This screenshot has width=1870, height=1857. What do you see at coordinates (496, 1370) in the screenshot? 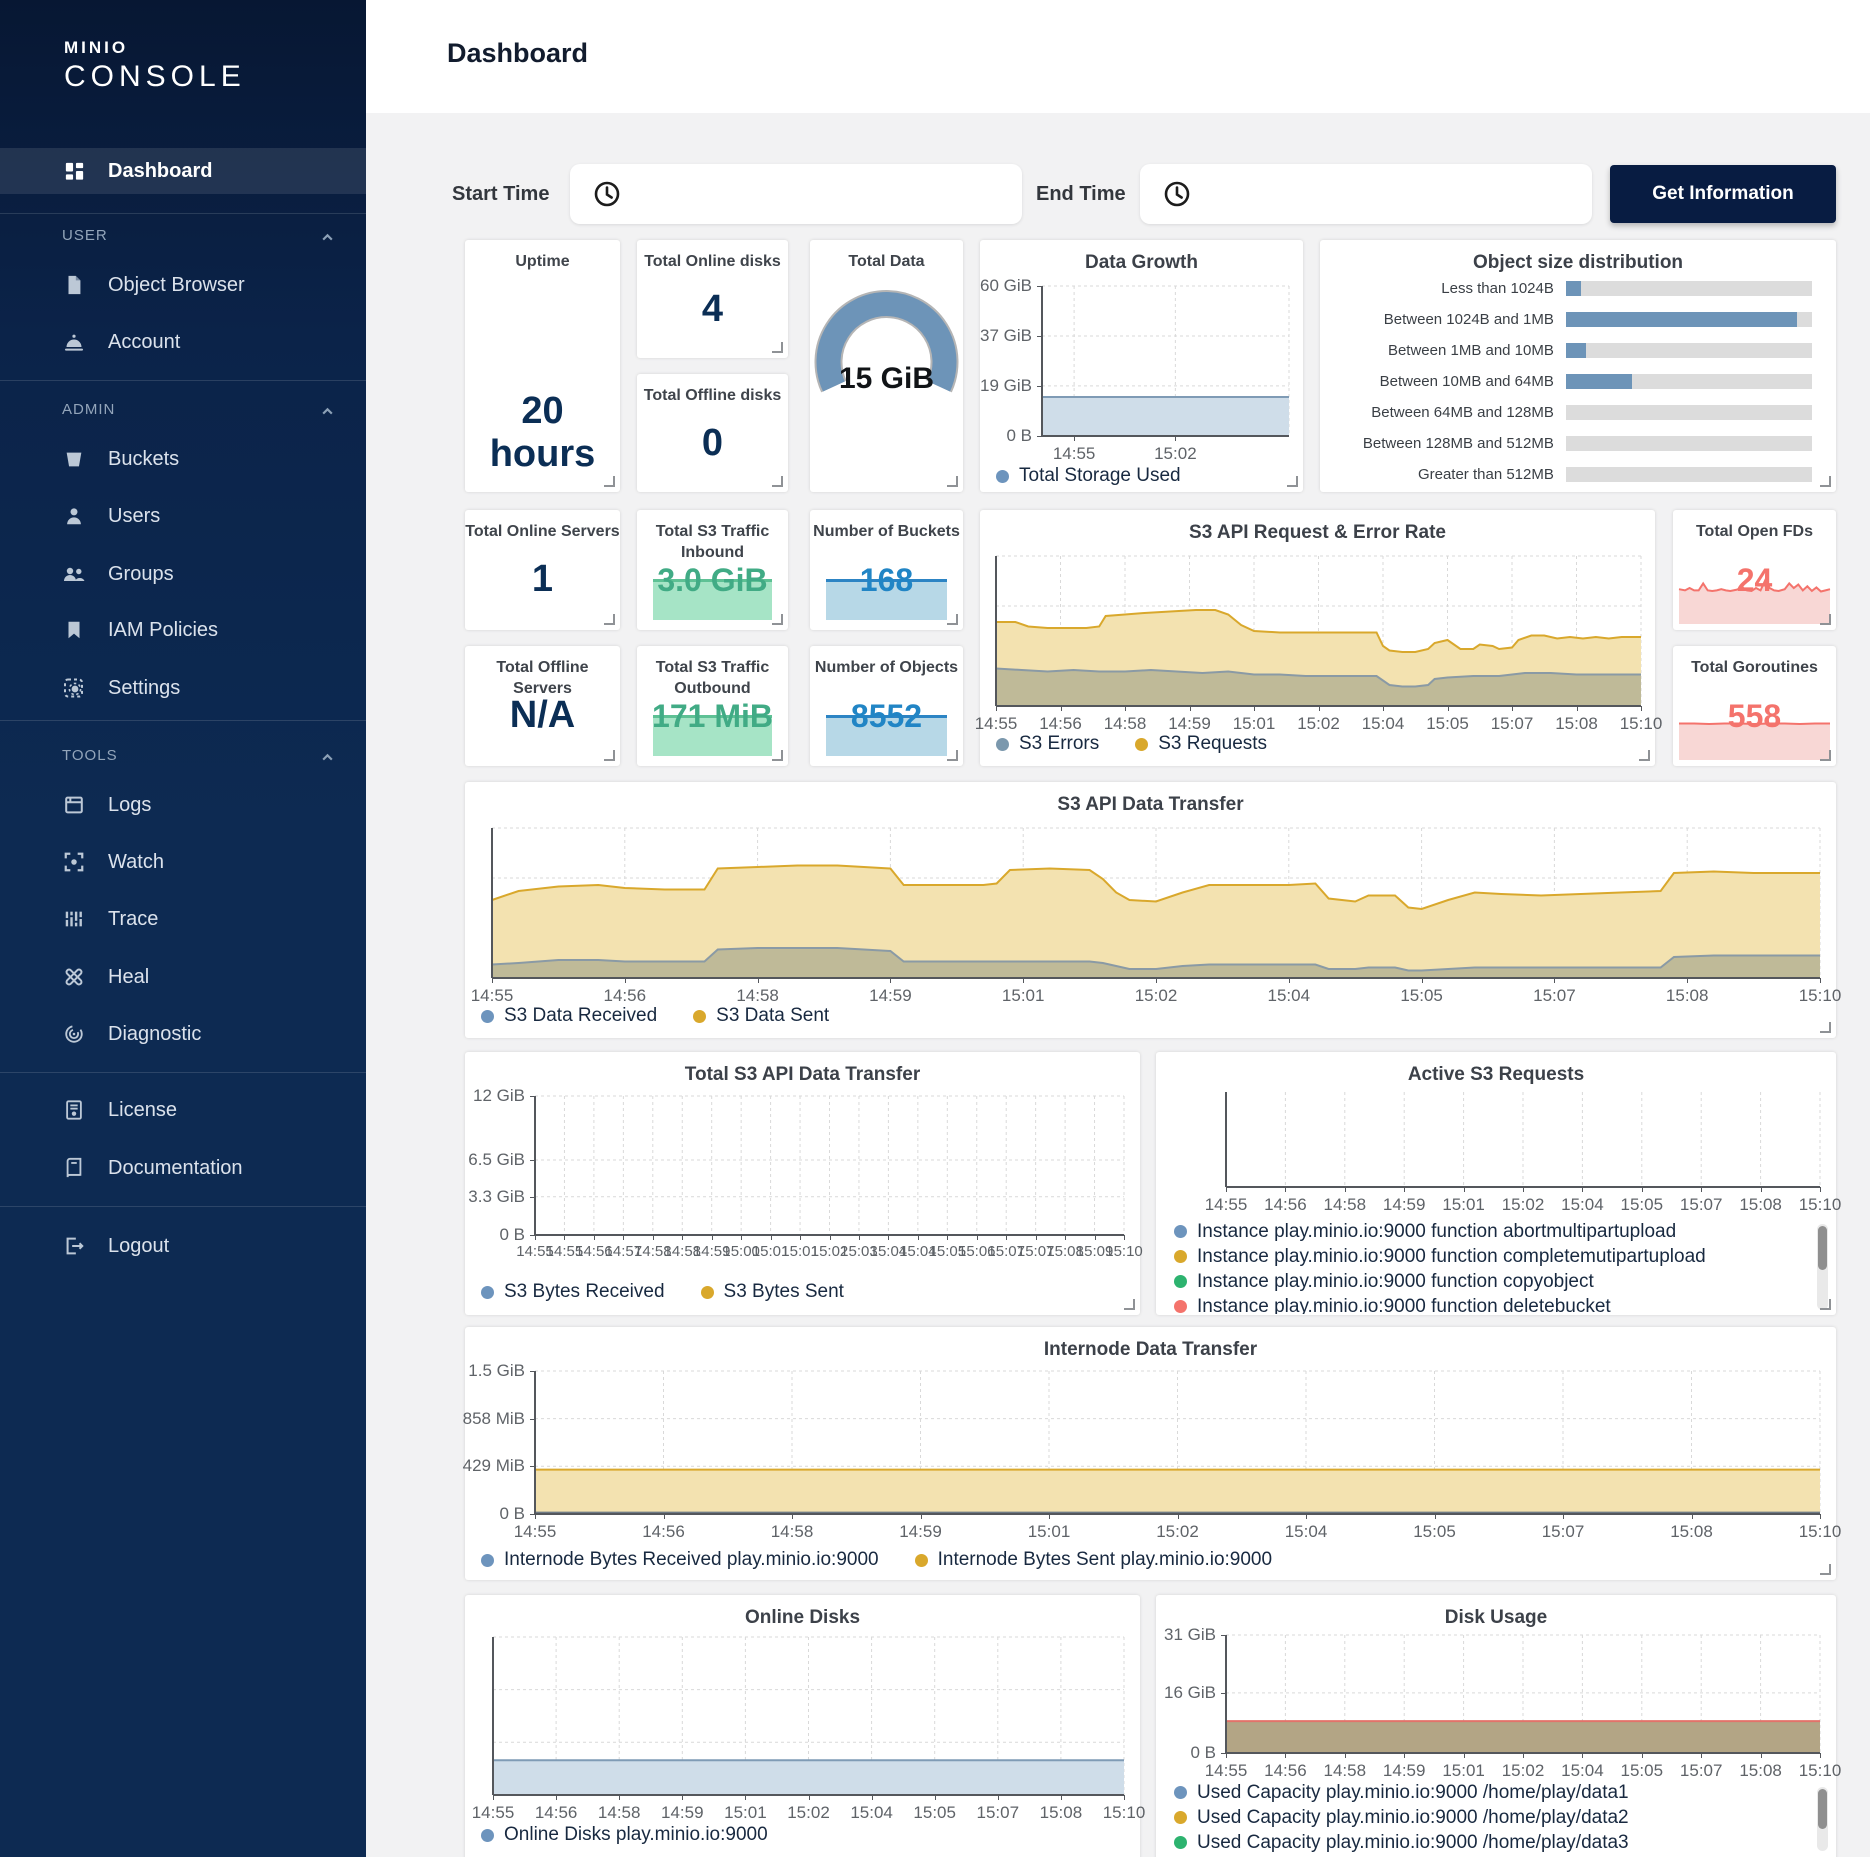
I see `y-axis-label: 1.5 GiB` at bounding box center [496, 1370].